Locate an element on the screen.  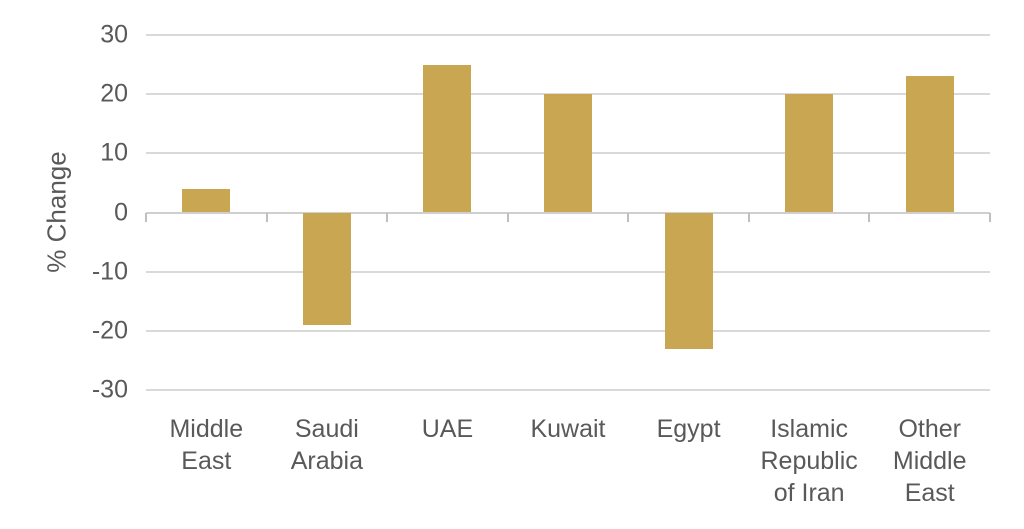
gridline--10 is located at coordinates (568, 271).